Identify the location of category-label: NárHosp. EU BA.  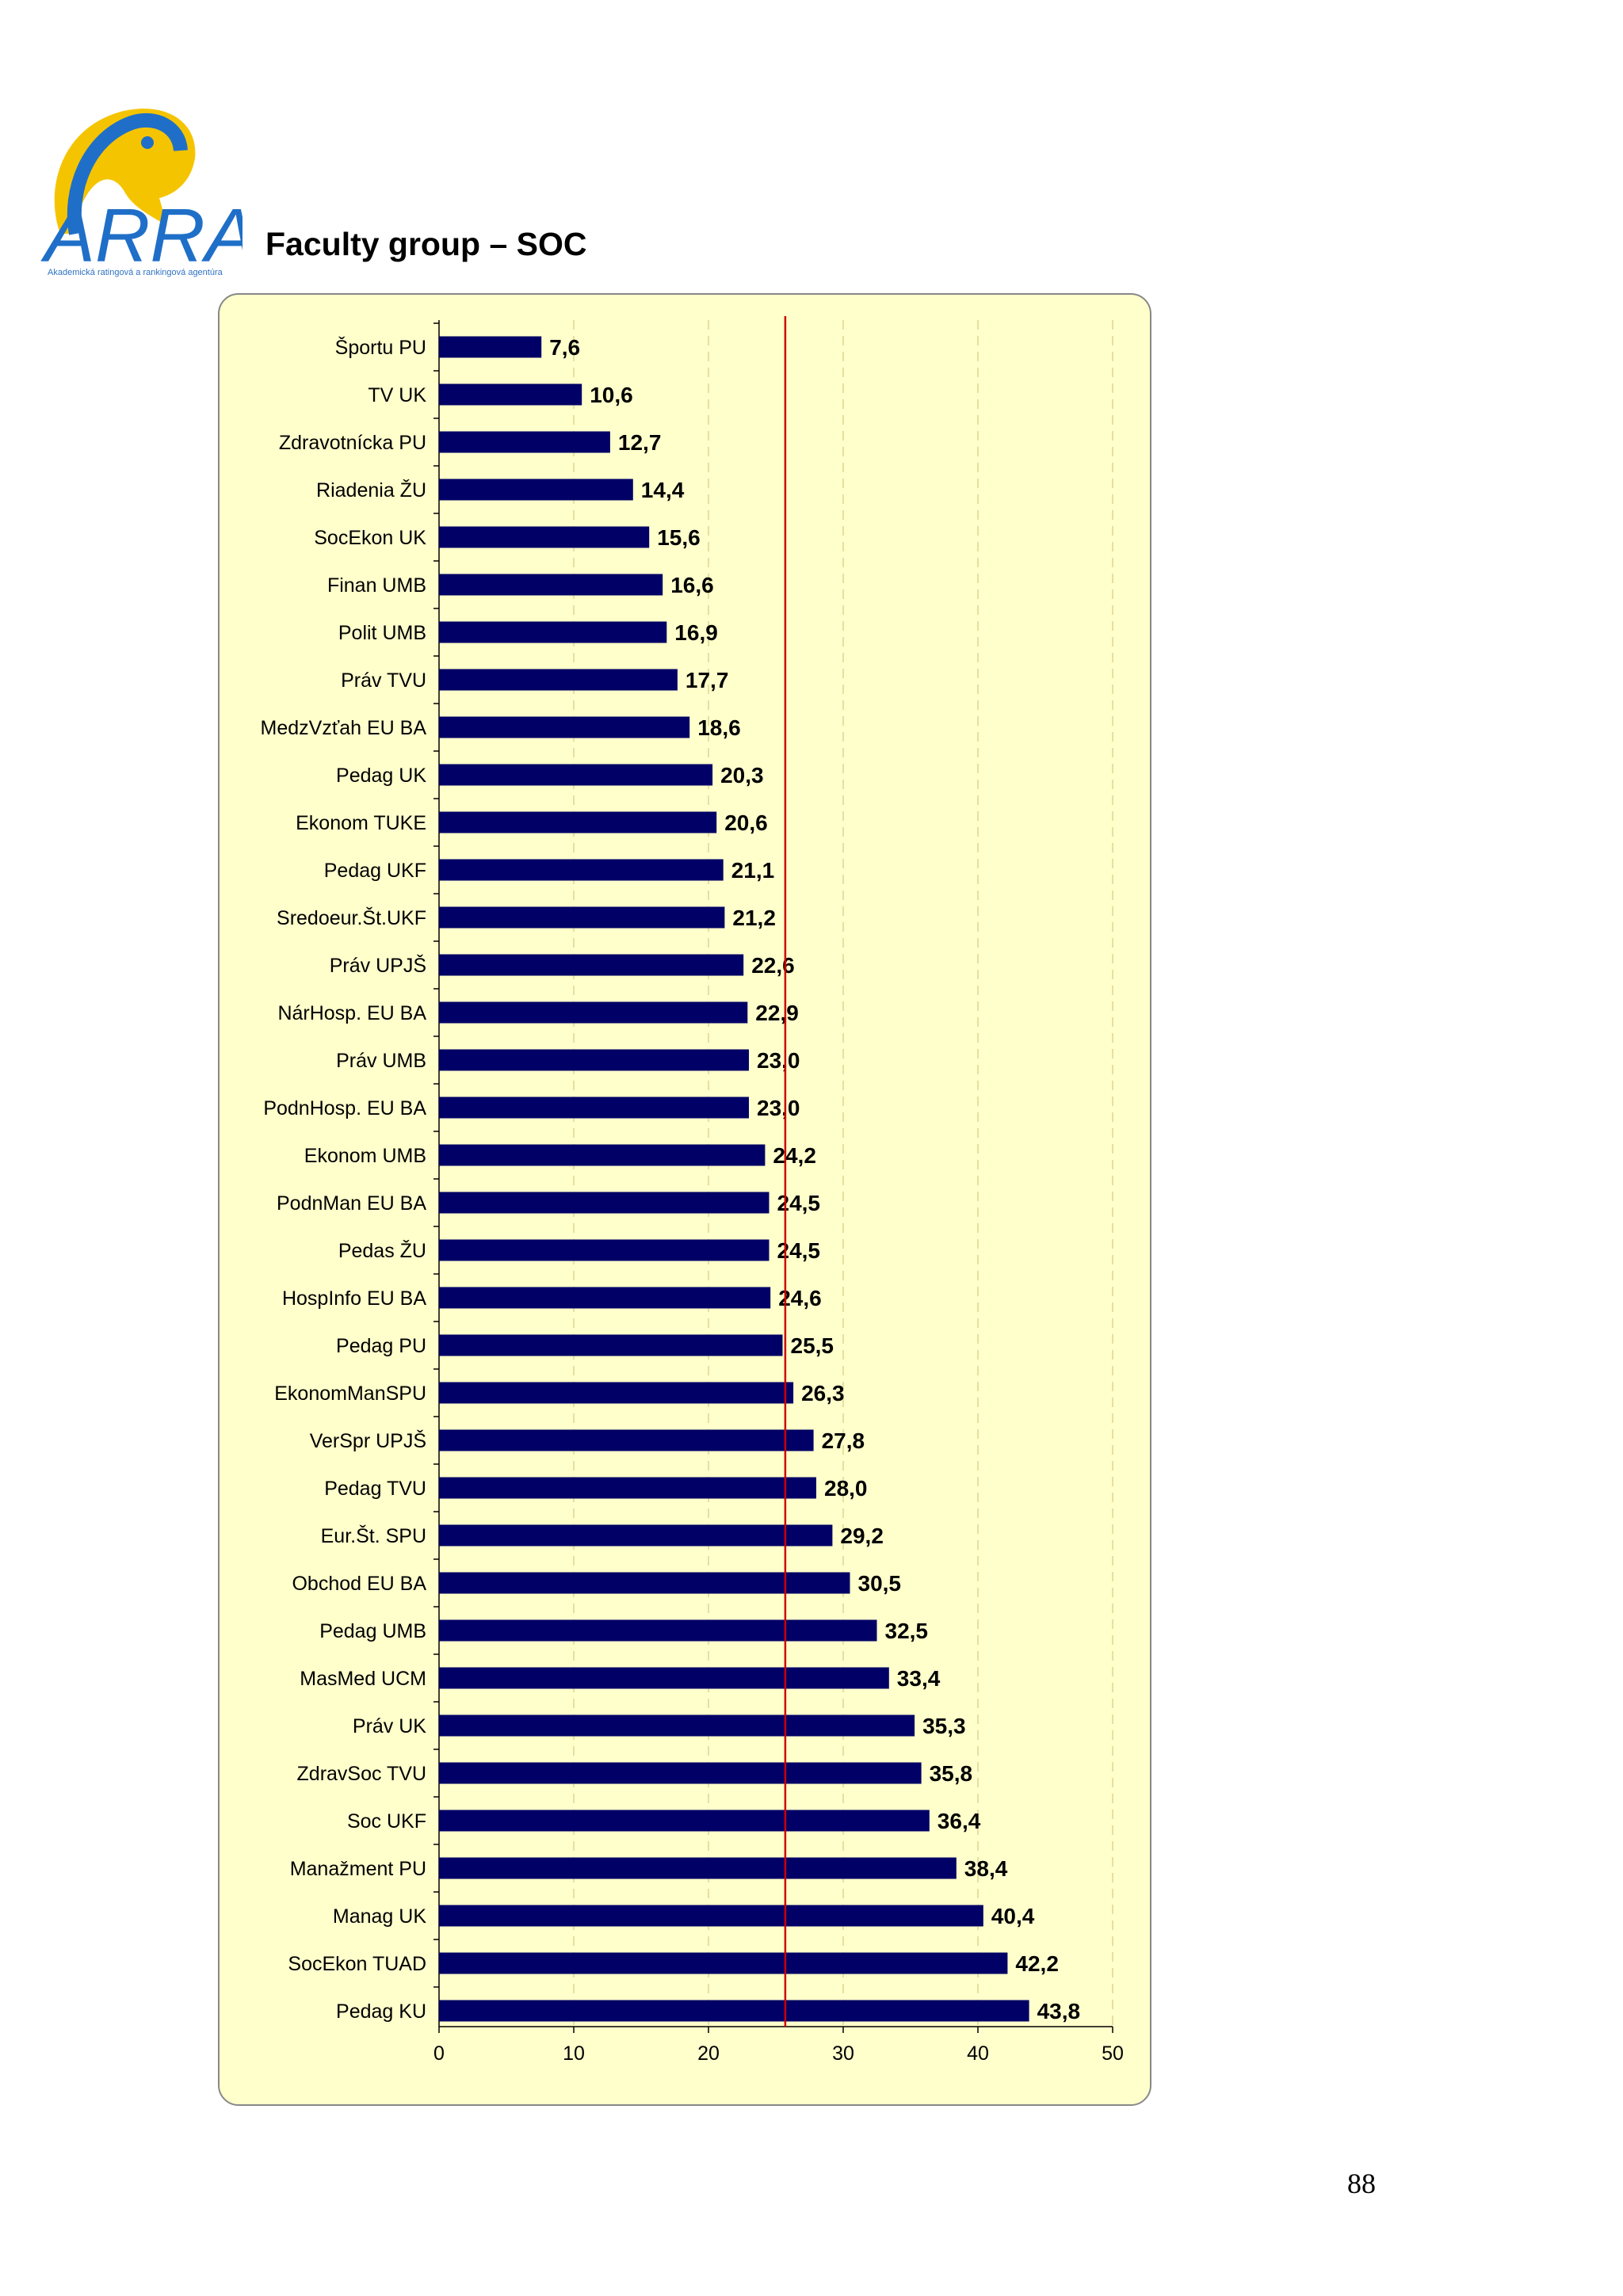
(351, 1013).